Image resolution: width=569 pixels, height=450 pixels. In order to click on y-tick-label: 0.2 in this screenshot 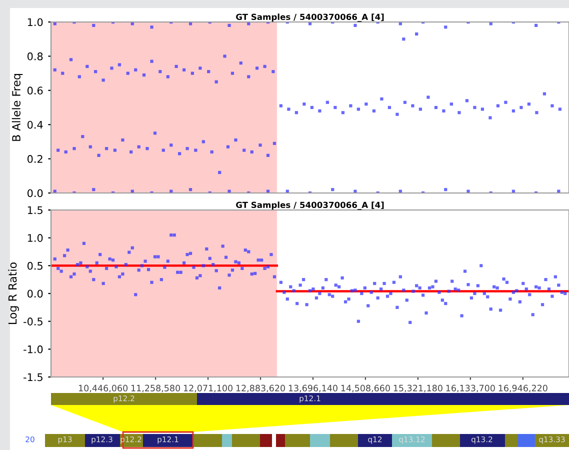, I will do `click(34, 159)`.